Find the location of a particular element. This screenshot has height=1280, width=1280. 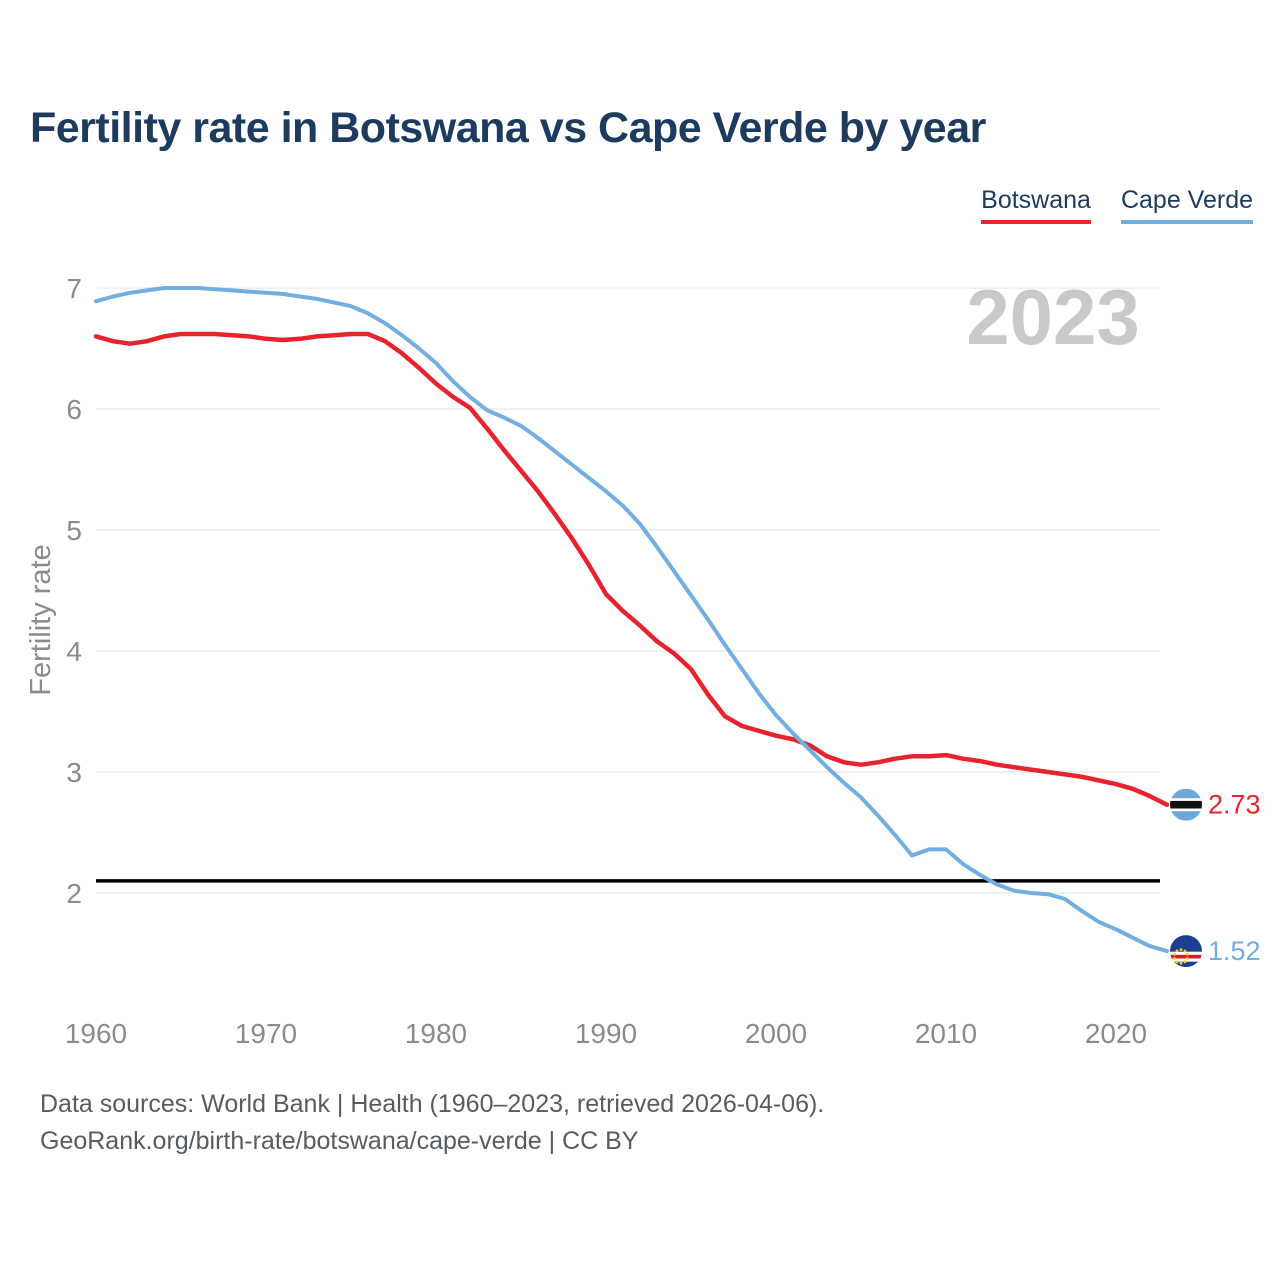

y-tick-label: 3 is located at coordinates (74, 772).